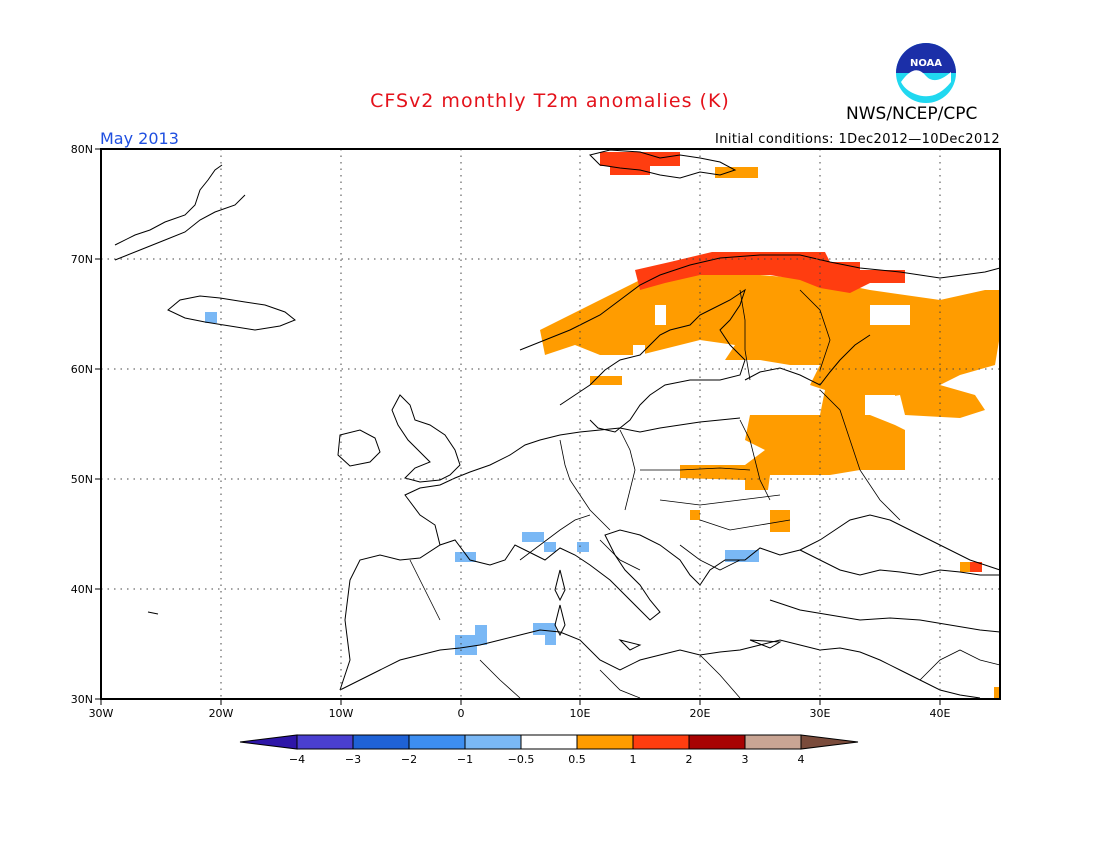  What do you see at coordinates (297, 759) in the screenshot?
I see `colorbar-label: −4` at bounding box center [297, 759].